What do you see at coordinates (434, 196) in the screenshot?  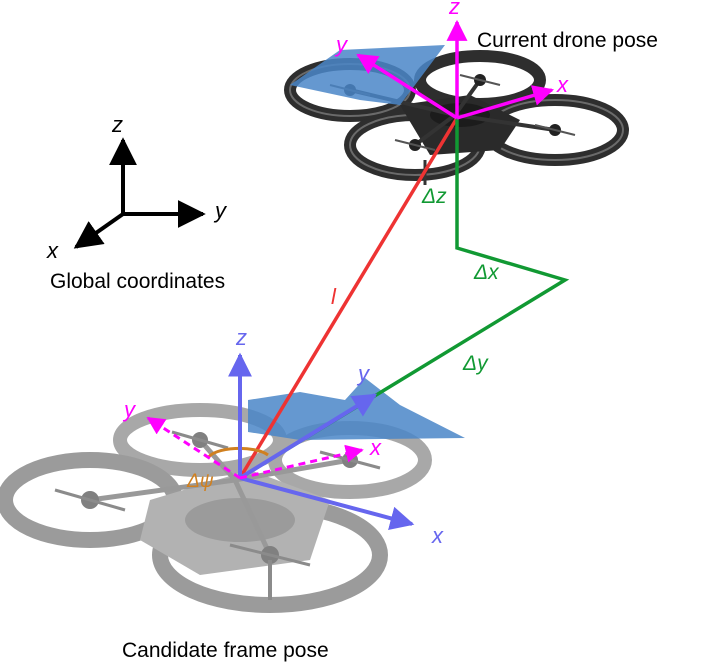 I see `delta-z-label: Δz` at bounding box center [434, 196].